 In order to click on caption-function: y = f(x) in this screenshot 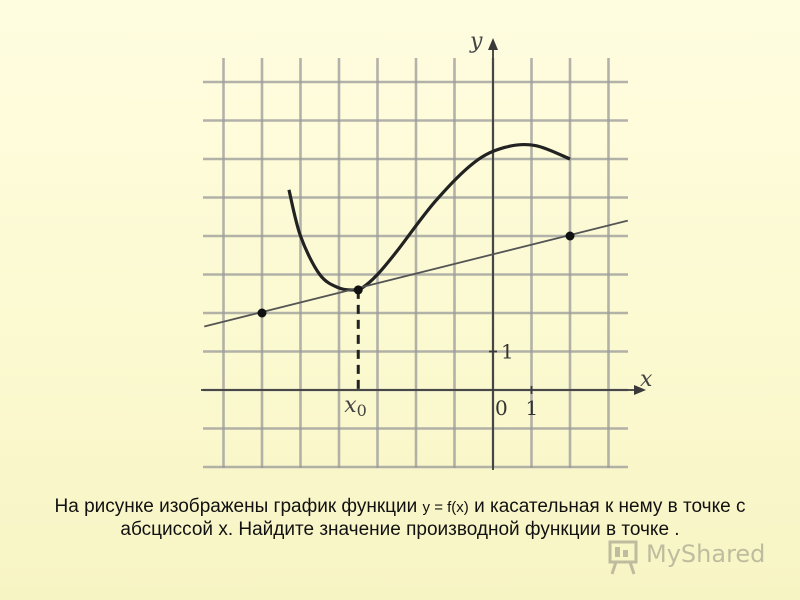, I will do `click(445, 507)`.